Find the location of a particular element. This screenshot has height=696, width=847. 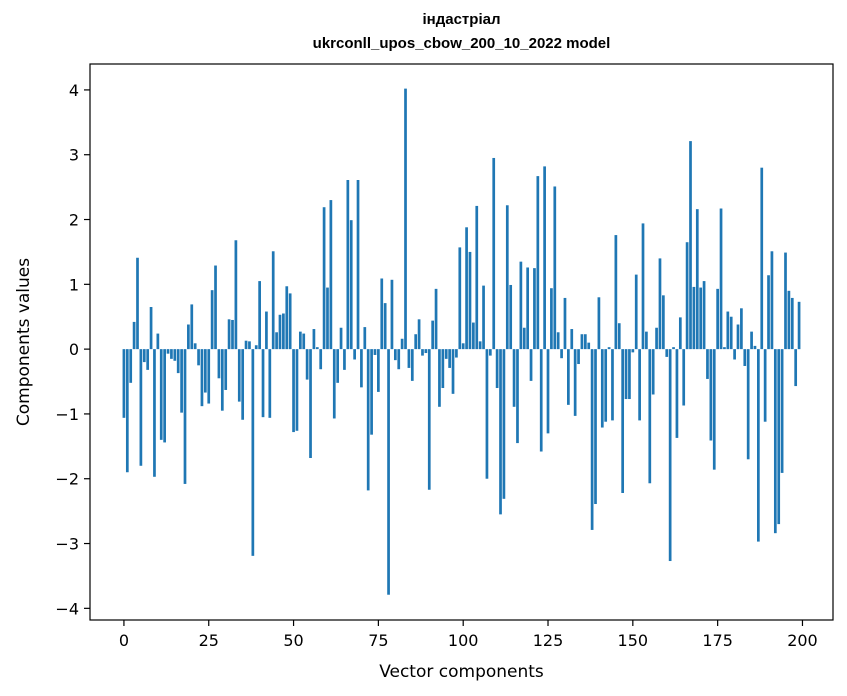

x-tick-label: 75 is located at coordinates (378, 640).